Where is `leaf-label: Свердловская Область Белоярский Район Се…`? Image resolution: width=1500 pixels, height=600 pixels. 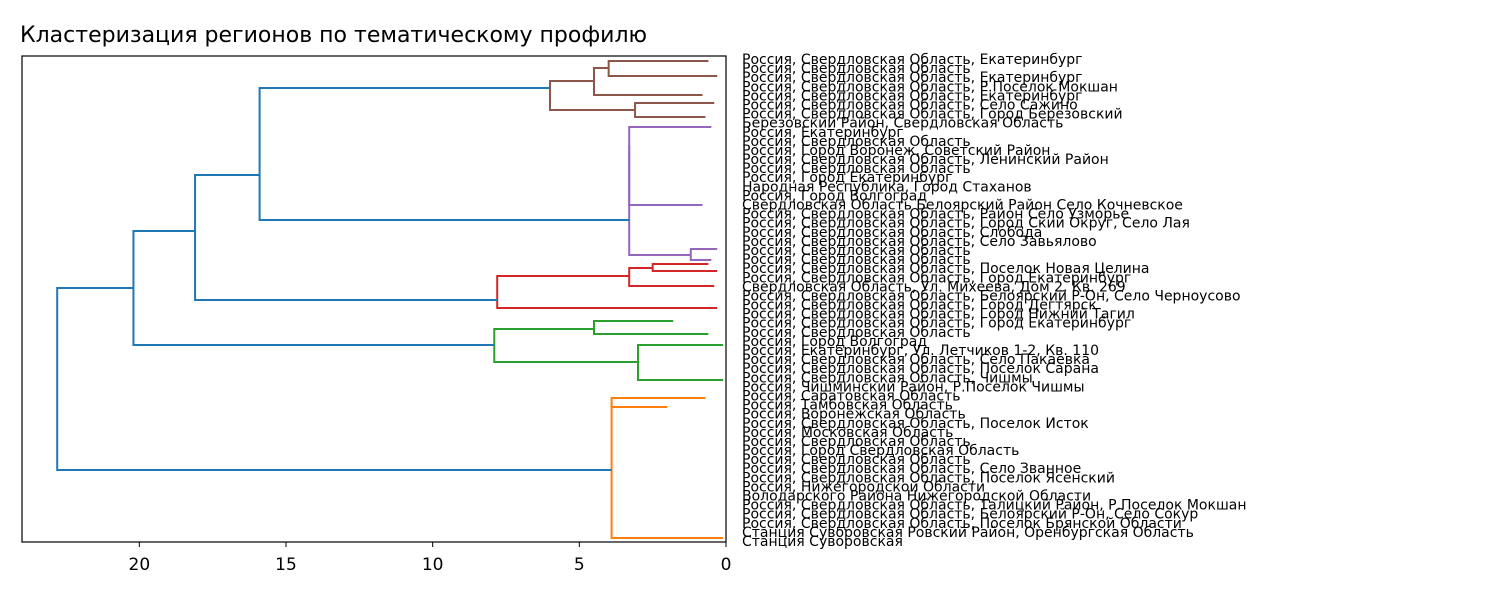 leaf-label: Свердловская Область Белоярский Район Се… is located at coordinates (962, 206).